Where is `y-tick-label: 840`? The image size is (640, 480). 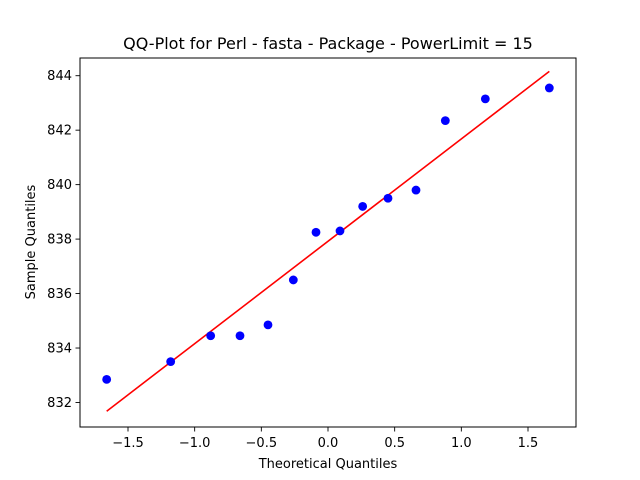 y-tick-label: 840 is located at coordinates (59, 185).